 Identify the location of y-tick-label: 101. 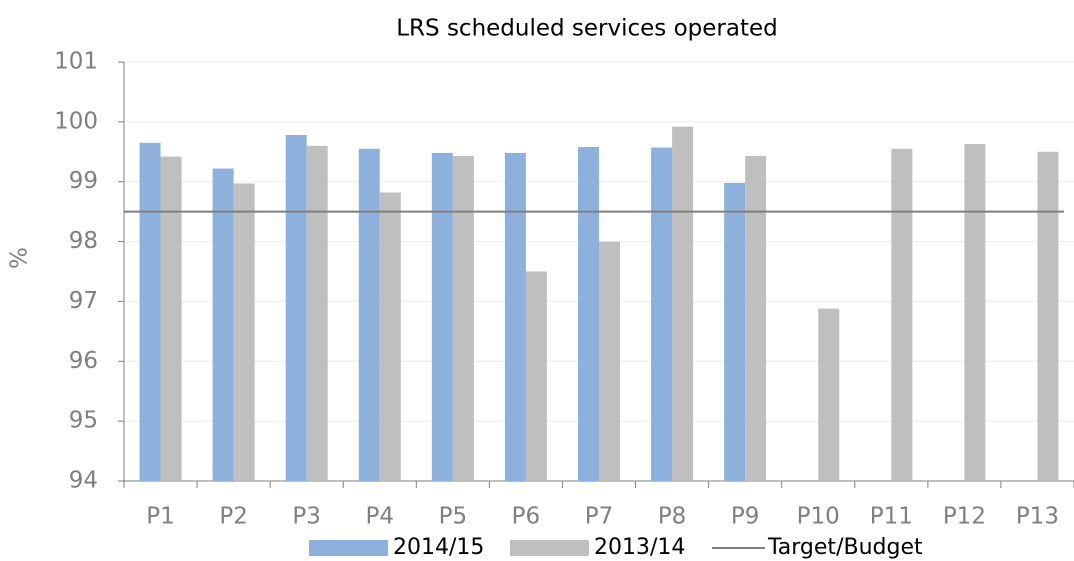
(76, 62).